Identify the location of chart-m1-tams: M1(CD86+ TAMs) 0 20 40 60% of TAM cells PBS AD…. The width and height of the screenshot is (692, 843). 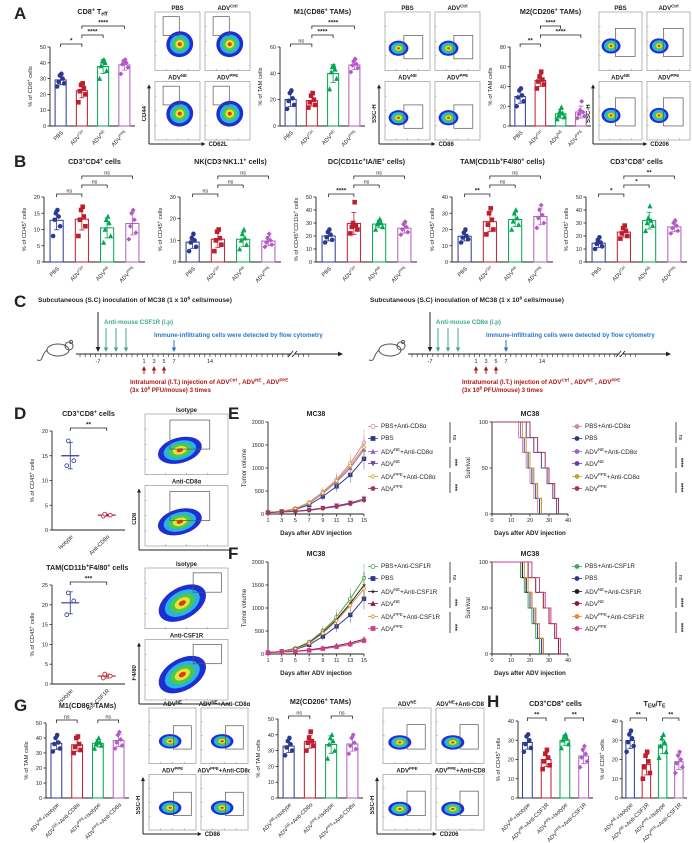
(312, 79).